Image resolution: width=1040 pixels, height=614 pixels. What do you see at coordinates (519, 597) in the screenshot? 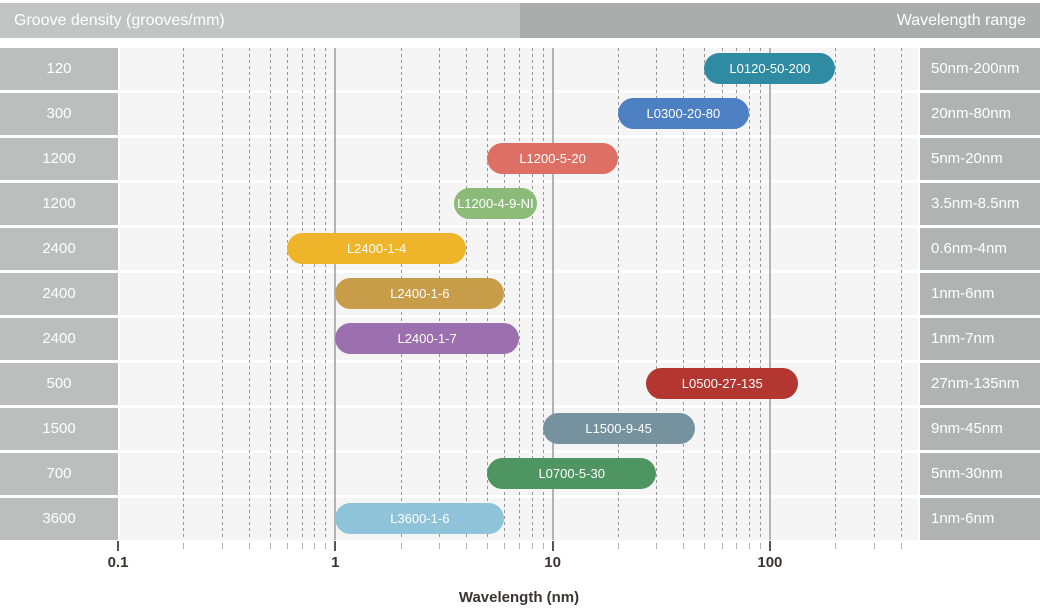
I see `x-axis-title: Wavelength (nm)` at bounding box center [519, 597].